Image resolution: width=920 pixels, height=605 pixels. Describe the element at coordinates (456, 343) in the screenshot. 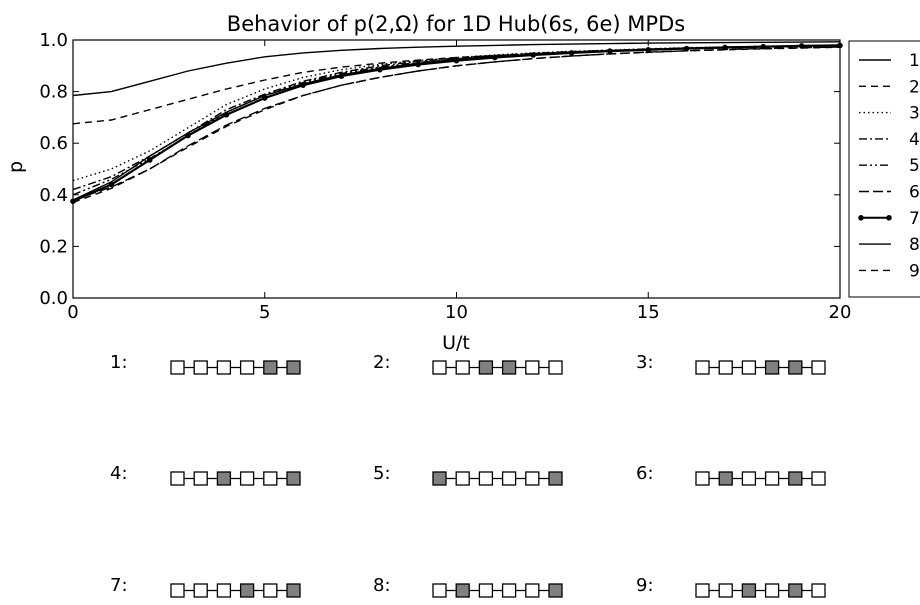

I see `x-axis-label: U/t` at that location.